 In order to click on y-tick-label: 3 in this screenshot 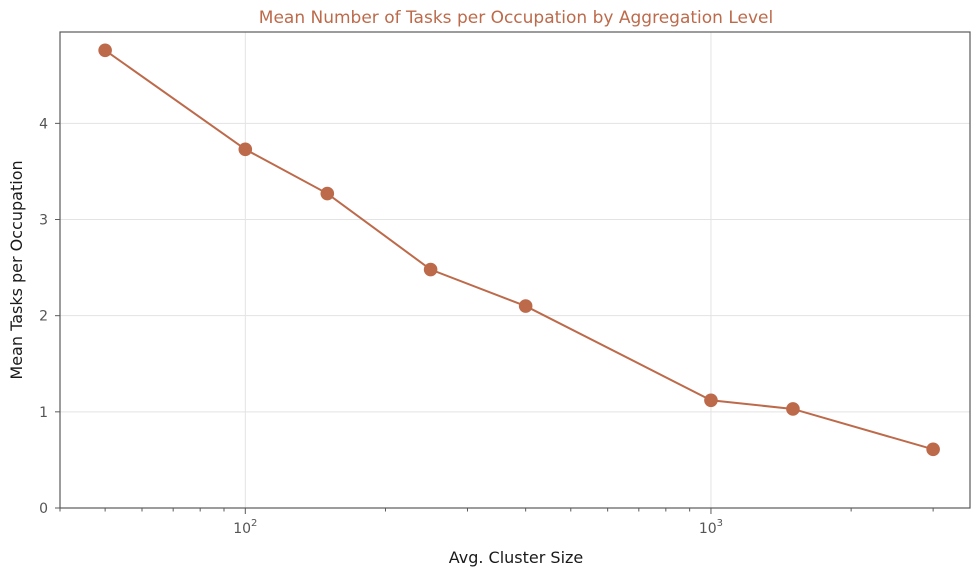, I will do `click(43, 221)`.